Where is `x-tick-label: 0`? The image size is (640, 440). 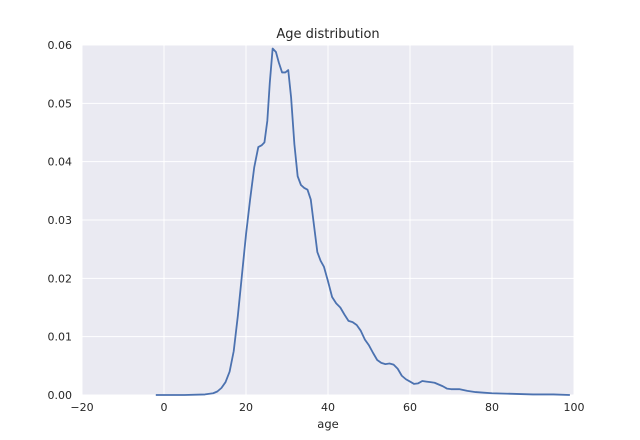 x-tick-label: 0 is located at coordinates (164, 407).